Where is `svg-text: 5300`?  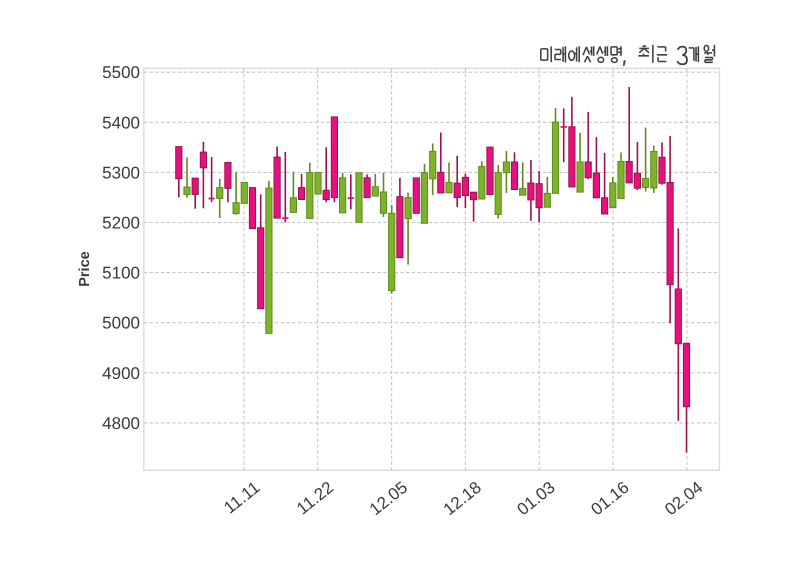 svg-text: 5300 is located at coordinates (121, 172).